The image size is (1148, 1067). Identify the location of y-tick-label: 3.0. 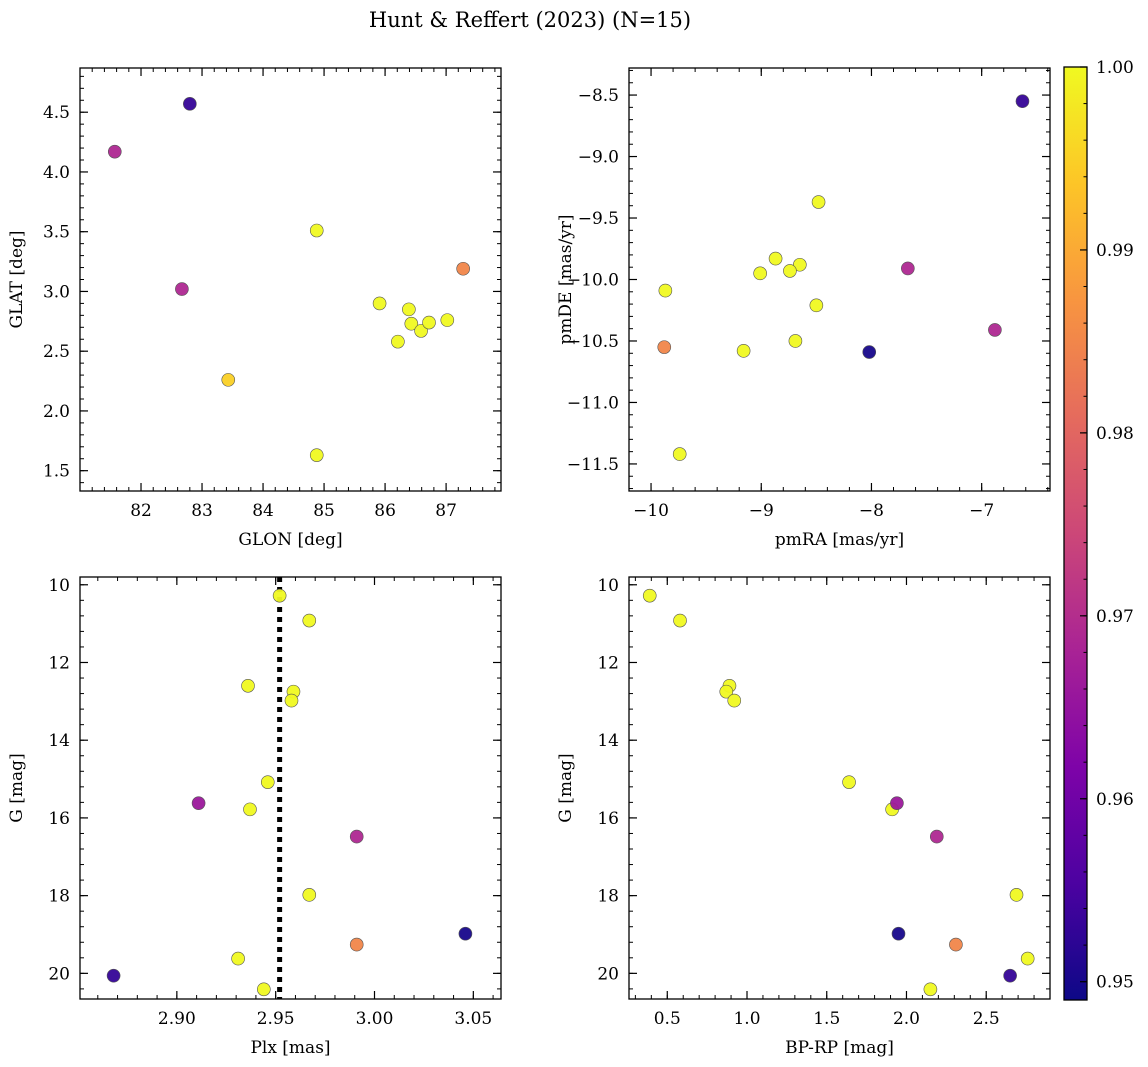
(56, 292).